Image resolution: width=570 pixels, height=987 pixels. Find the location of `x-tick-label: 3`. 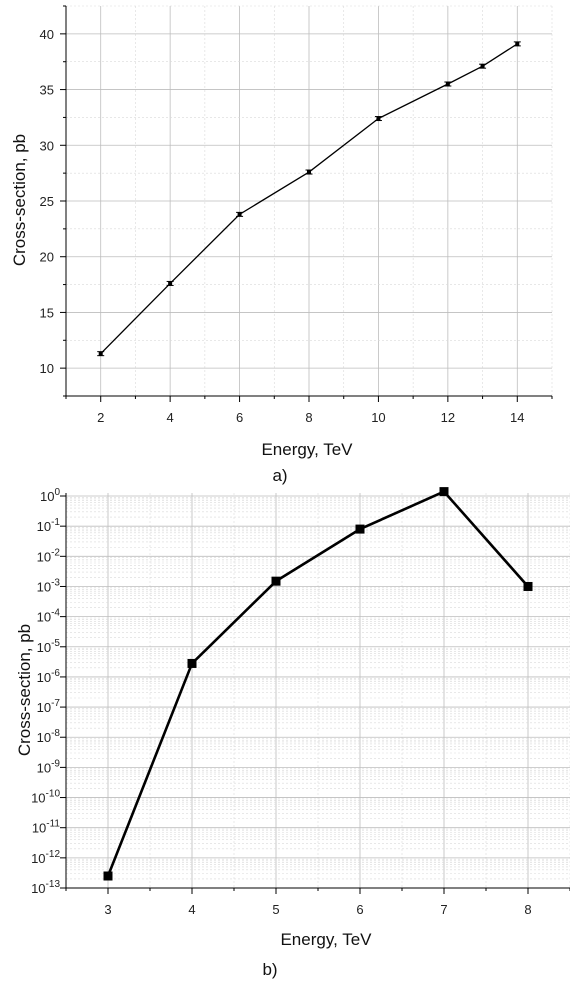

x-tick-label: 3 is located at coordinates (107, 909).